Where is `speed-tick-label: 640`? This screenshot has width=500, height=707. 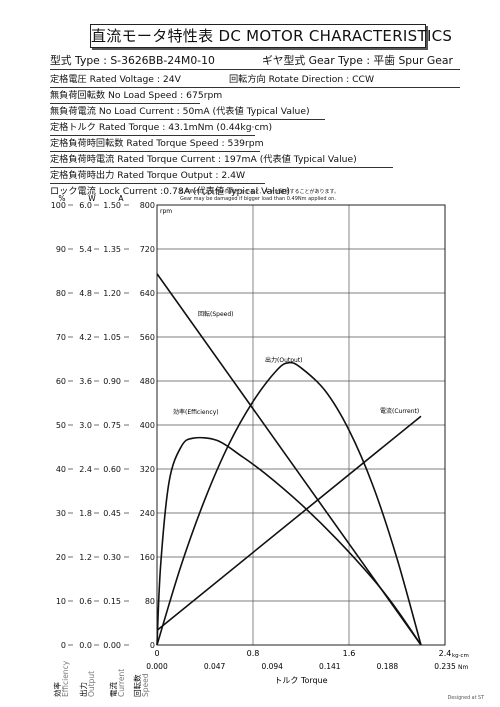 speed-tick-label: 640 is located at coordinates (147, 293).